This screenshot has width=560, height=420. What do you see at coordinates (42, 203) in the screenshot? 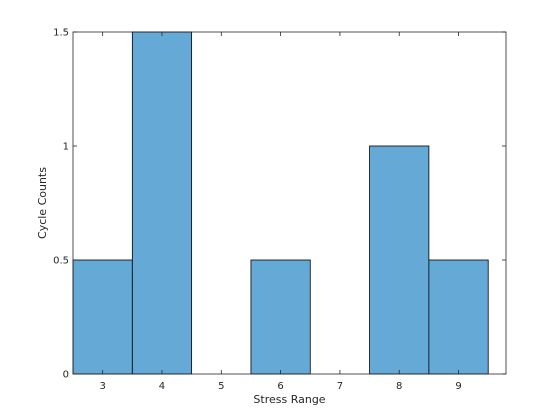
I see `y-axis-label: Cycle Counts` at bounding box center [42, 203].